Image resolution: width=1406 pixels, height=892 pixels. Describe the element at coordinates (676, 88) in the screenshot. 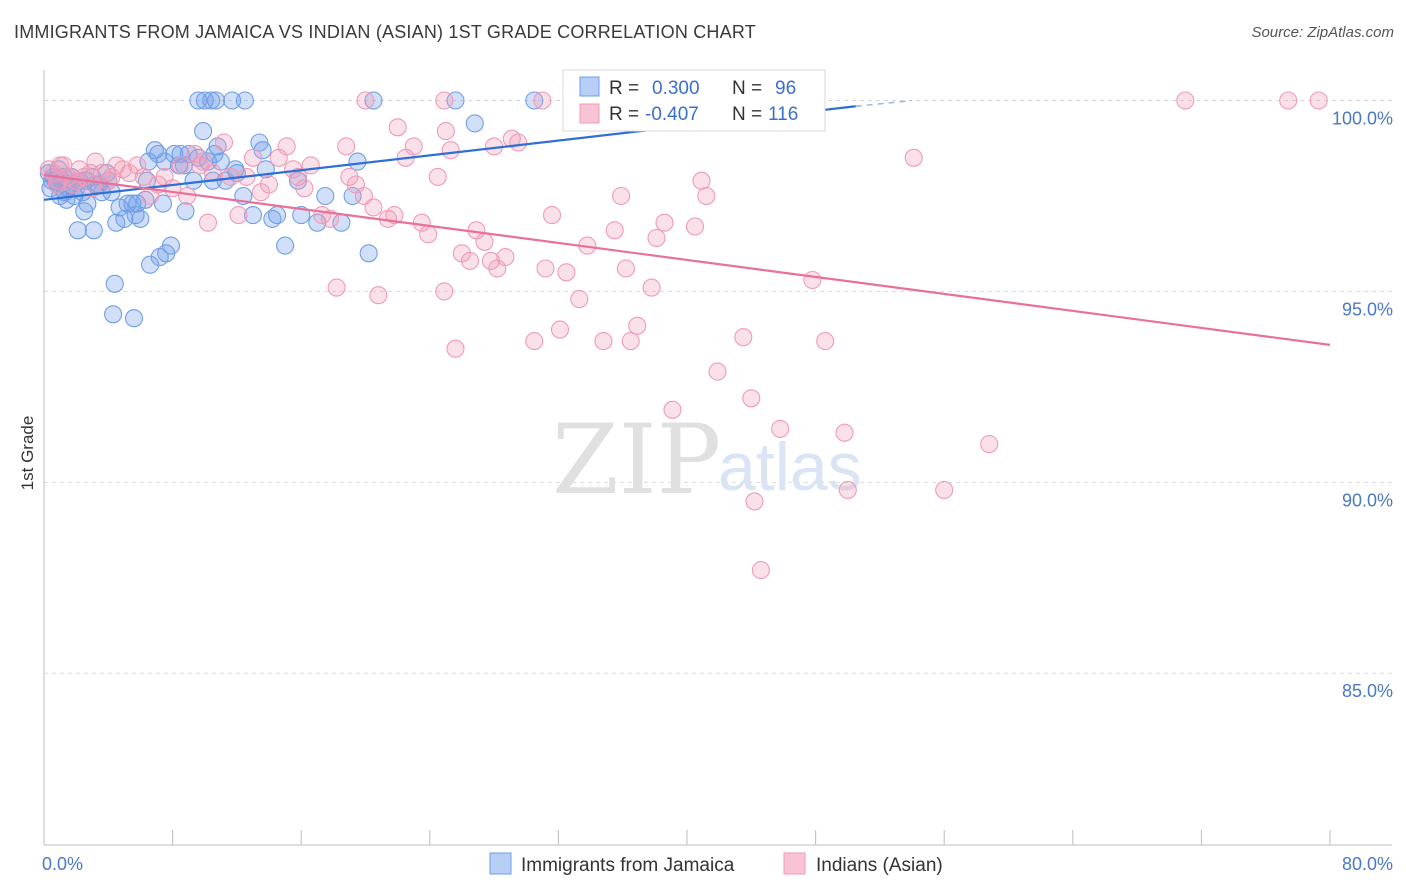

I see `stats-r-value-jamaica: 0.300` at that location.